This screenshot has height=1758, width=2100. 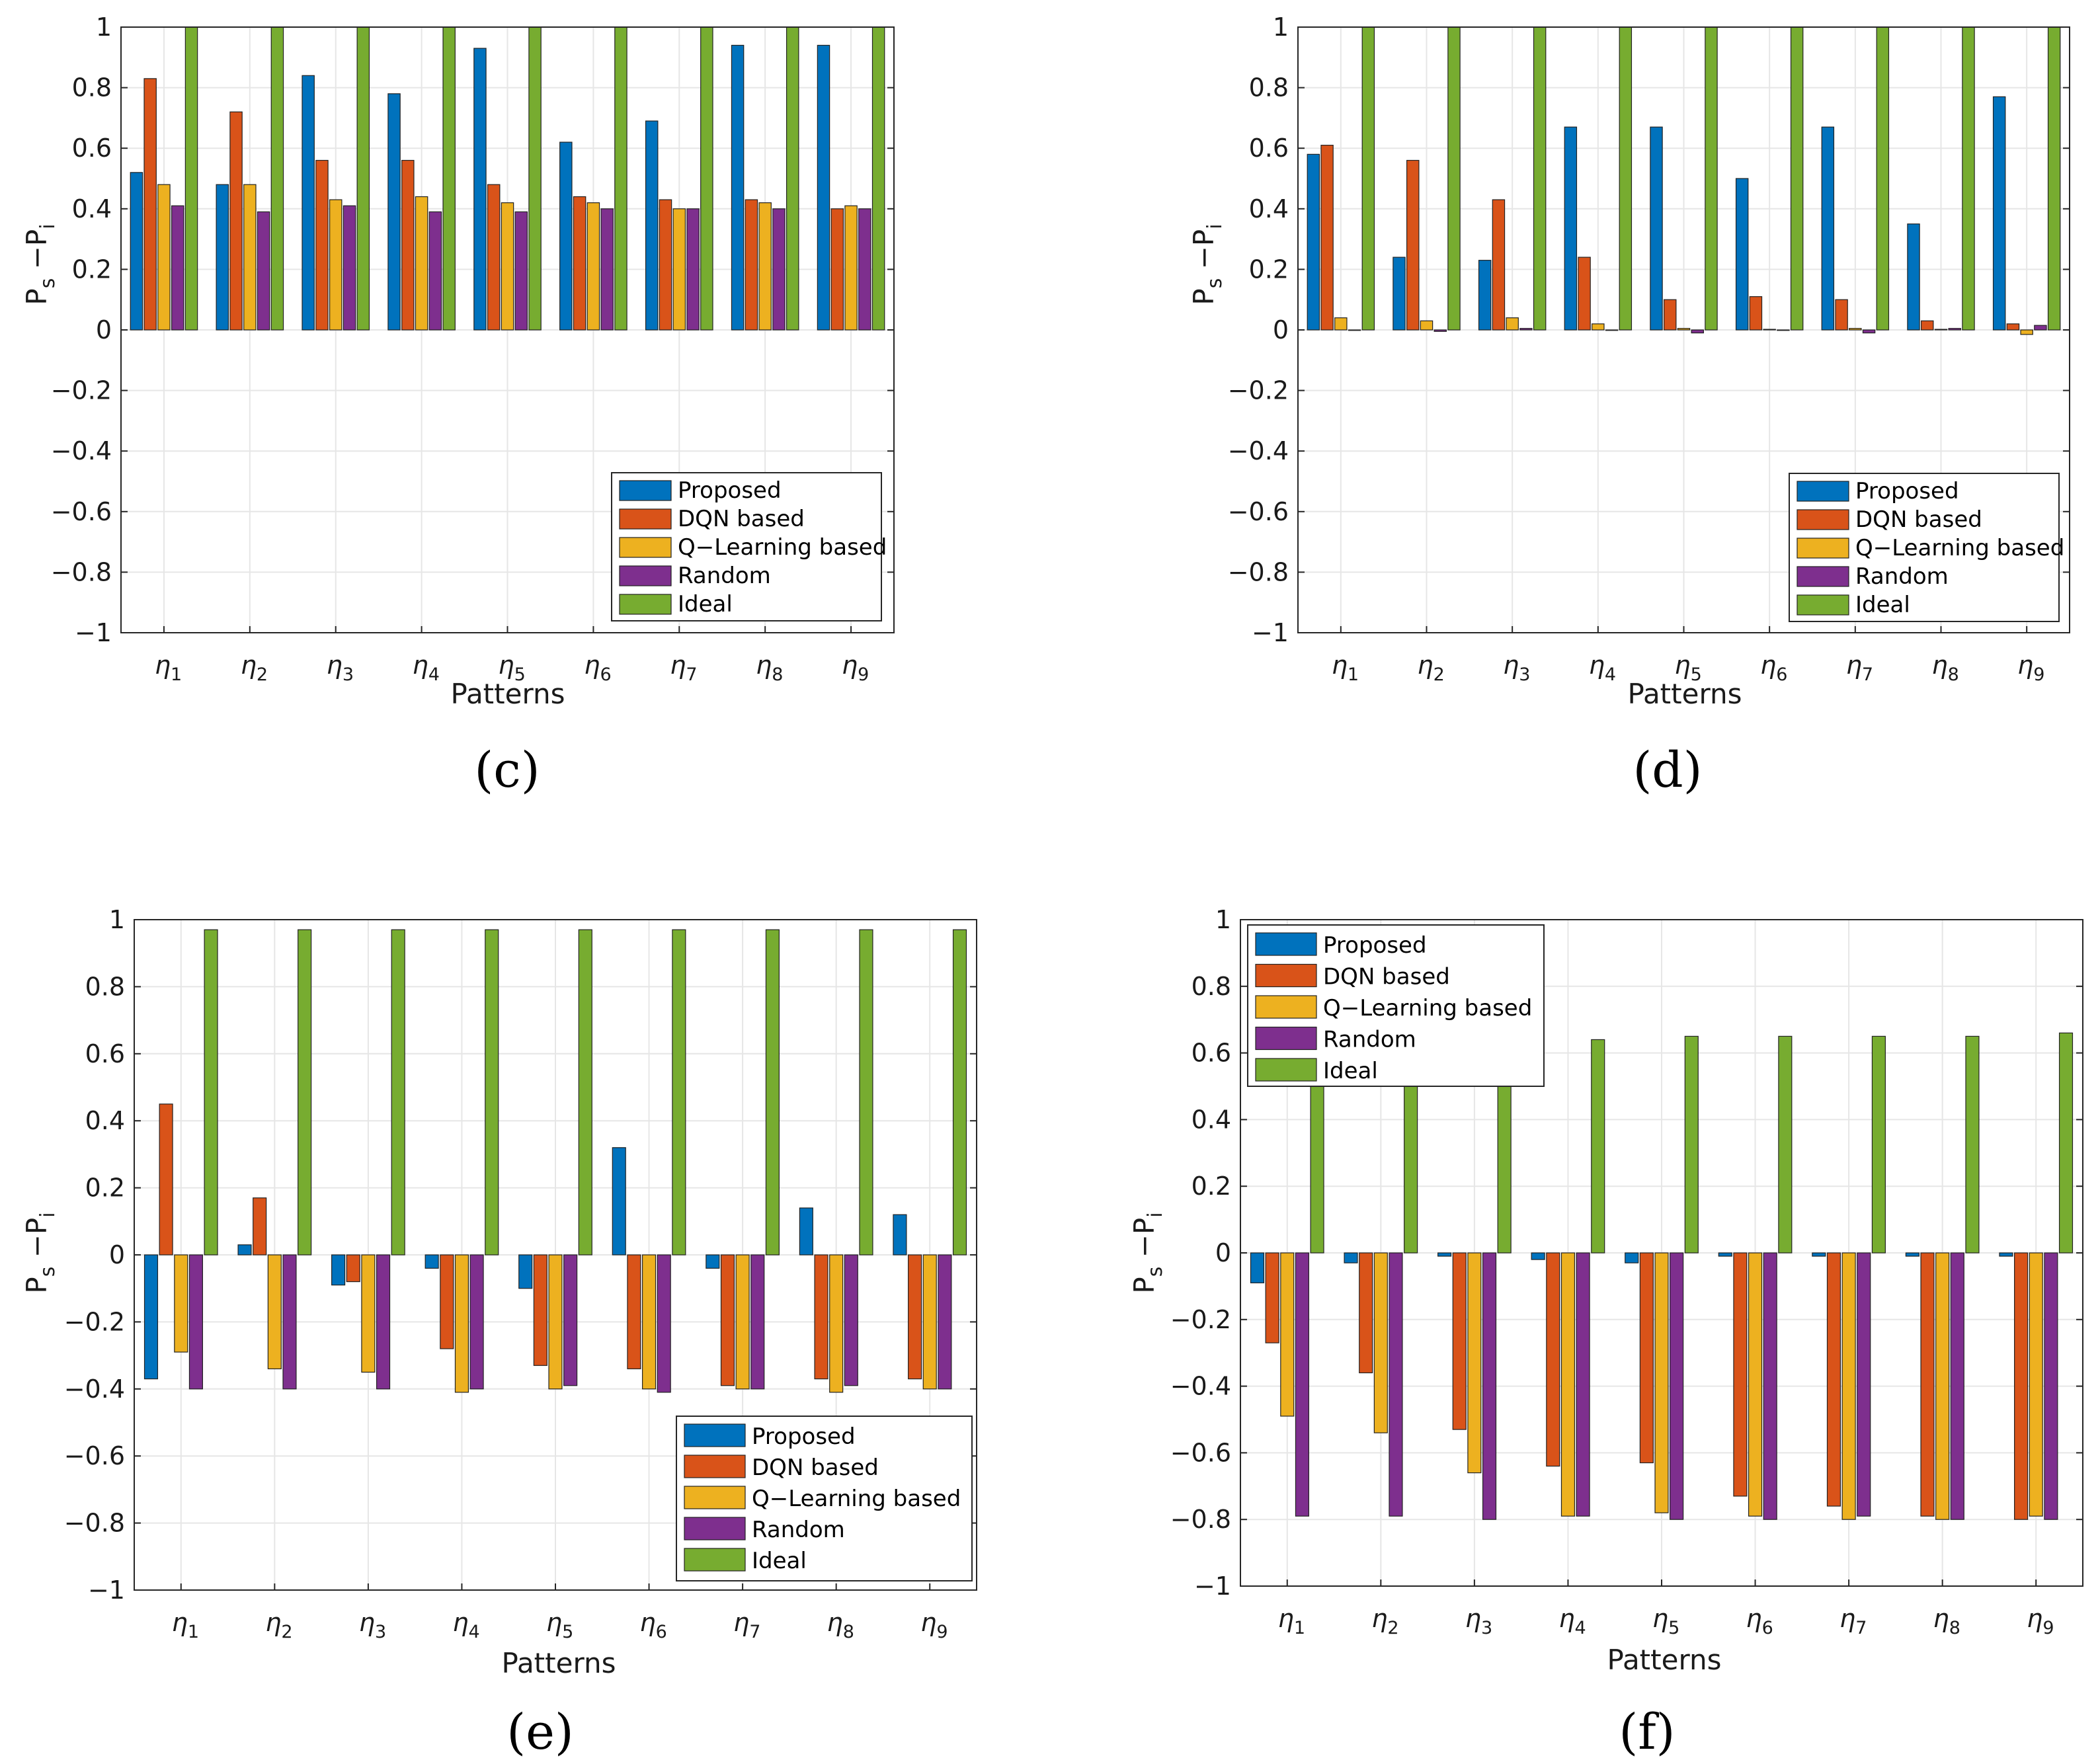 What do you see at coordinates (94, 1389) in the screenshot?
I see `y-tick-label: −0.4` at bounding box center [94, 1389].